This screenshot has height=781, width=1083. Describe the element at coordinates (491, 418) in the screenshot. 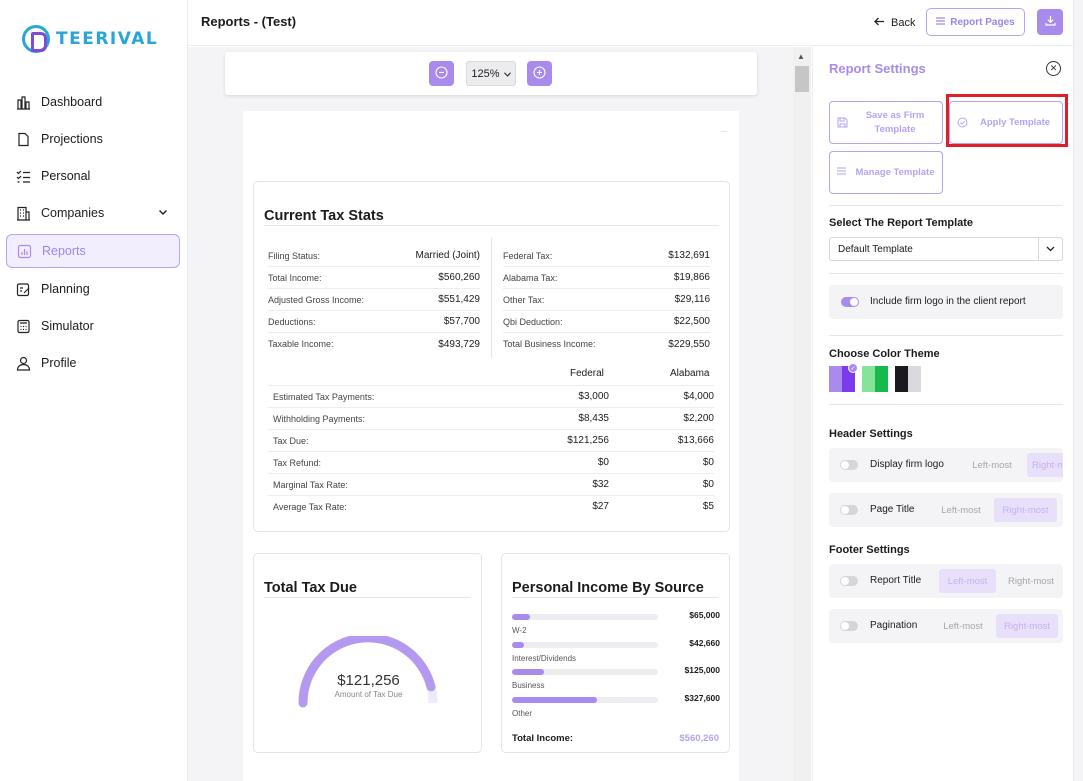

I see `table-row: Withholding Payments: $8,435 $2,200` at that location.